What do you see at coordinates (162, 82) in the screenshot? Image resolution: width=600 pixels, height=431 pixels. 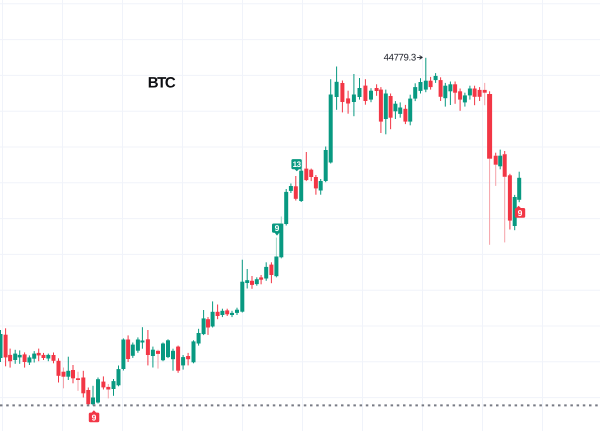 I see `svg-text: BTC` at bounding box center [162, 82].